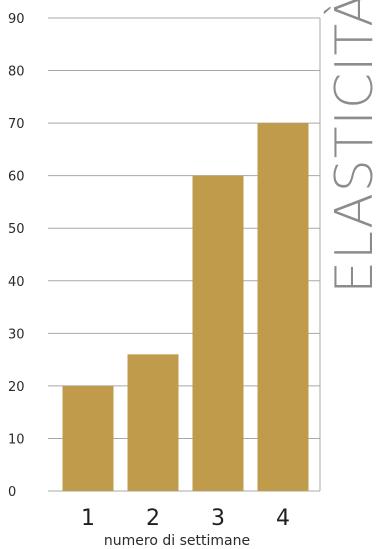 This screenshot has height=549, width=378. What do you see at coordinates (88, 518) in the screenshot?
I see `x-tick-label: 1` at bounding box center [88, 518].